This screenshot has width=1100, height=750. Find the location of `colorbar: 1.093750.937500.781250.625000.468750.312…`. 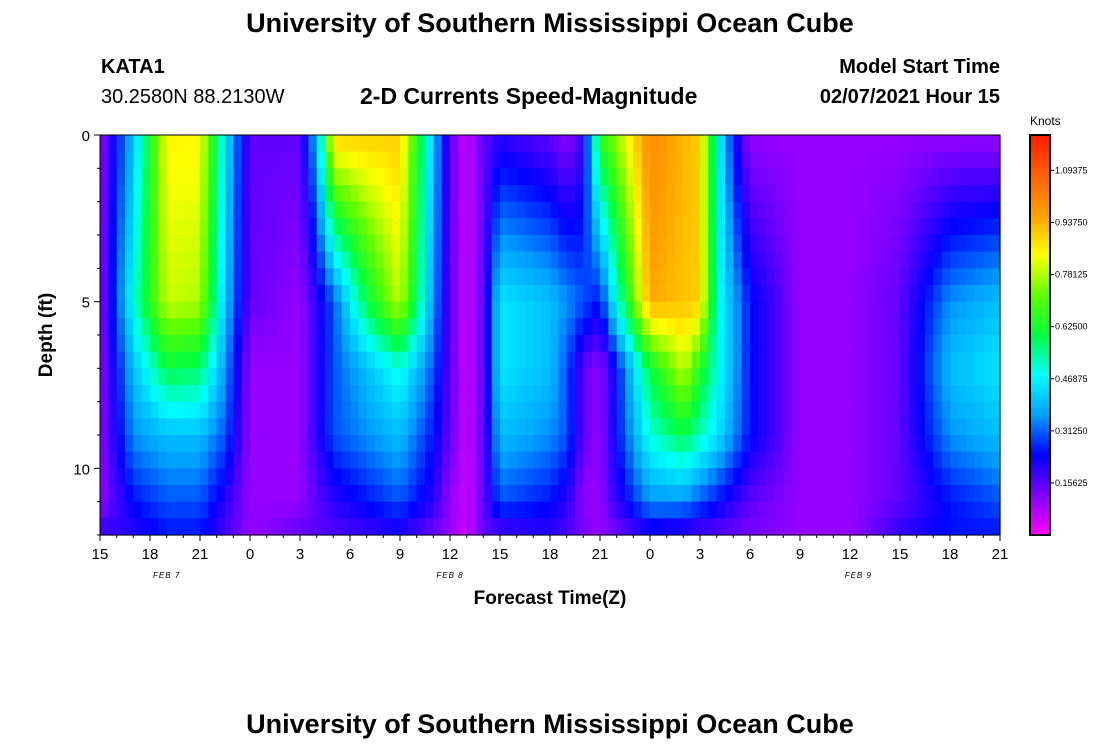

colorbar: 1.093750.937500.781250.625000.468750.312… is located at coordinates (1058, 335).